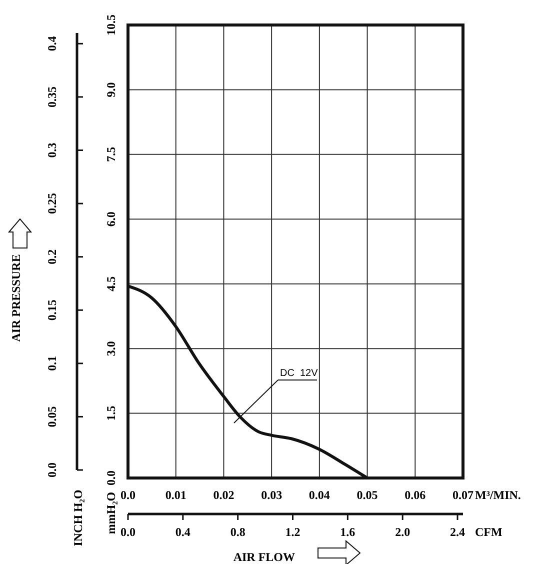 The image size is (543, 564). What do you see at coordinates (111, 478) in the screenshot?
I see `y-tick-label: 0.0` at bounding box center [111, 478].